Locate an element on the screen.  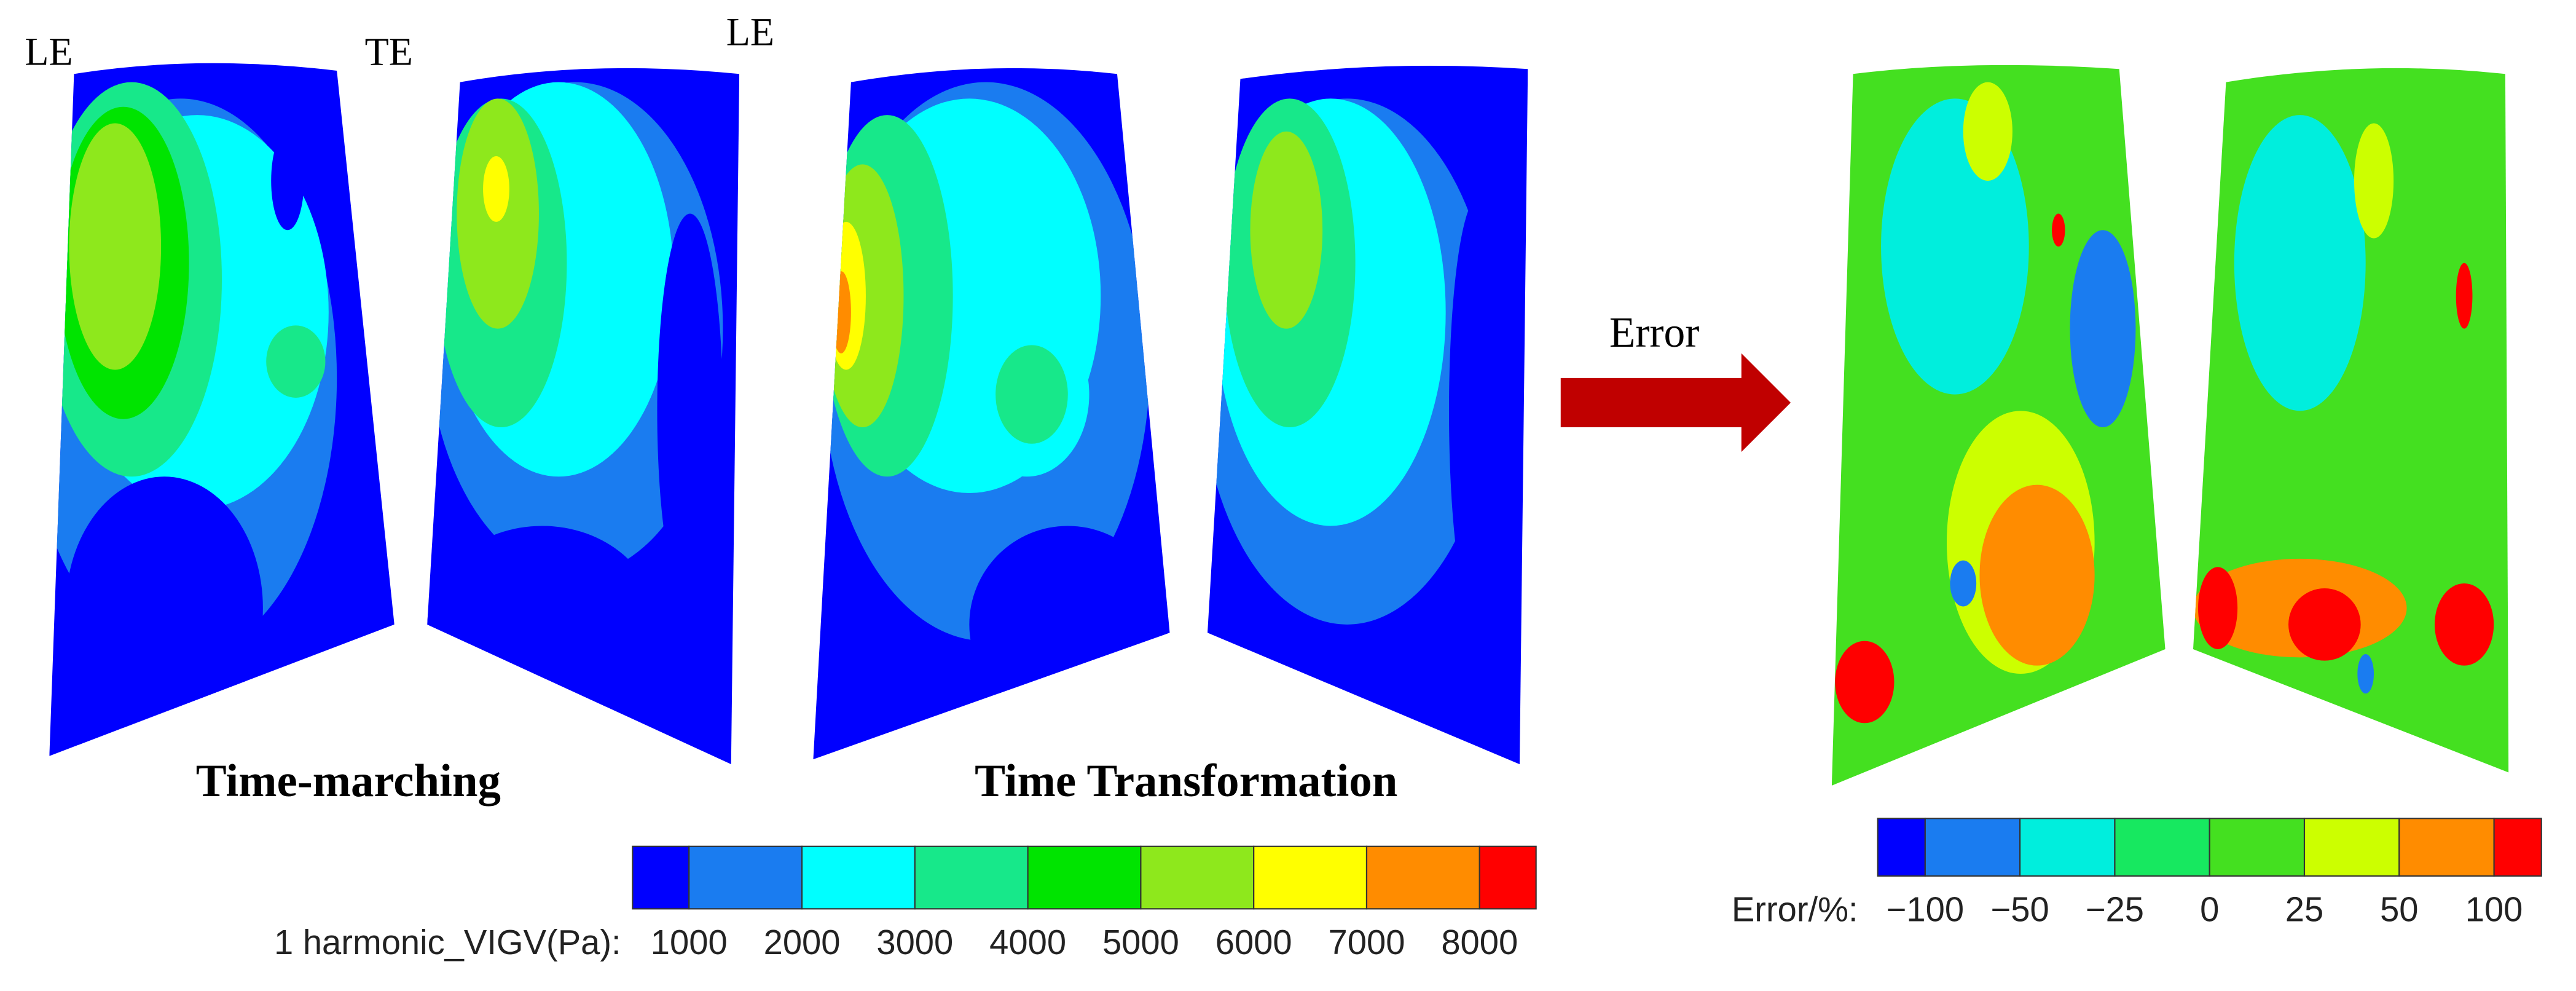
colorbar-tick-label: 4000 is located at coordinates (1027, 942).